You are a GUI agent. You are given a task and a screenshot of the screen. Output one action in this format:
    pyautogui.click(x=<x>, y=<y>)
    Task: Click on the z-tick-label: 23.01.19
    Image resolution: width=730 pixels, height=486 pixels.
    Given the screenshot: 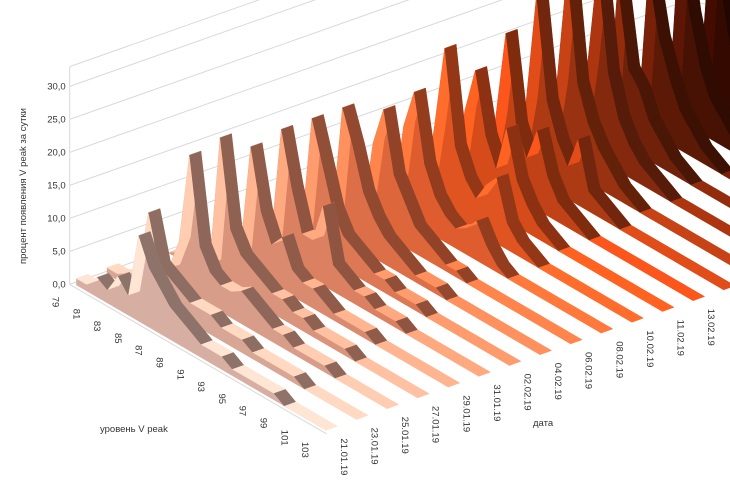 What is the action you would take?
    pyautogui.click(x=374, y=446)
    